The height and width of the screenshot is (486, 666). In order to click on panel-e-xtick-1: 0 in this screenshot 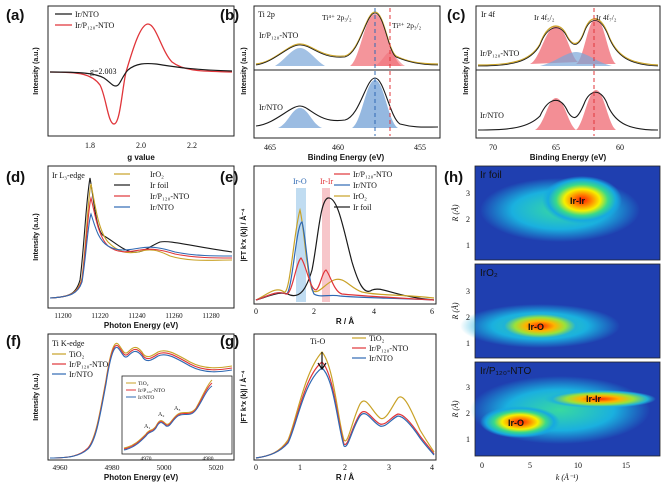, I will do `click(256, 311)`.